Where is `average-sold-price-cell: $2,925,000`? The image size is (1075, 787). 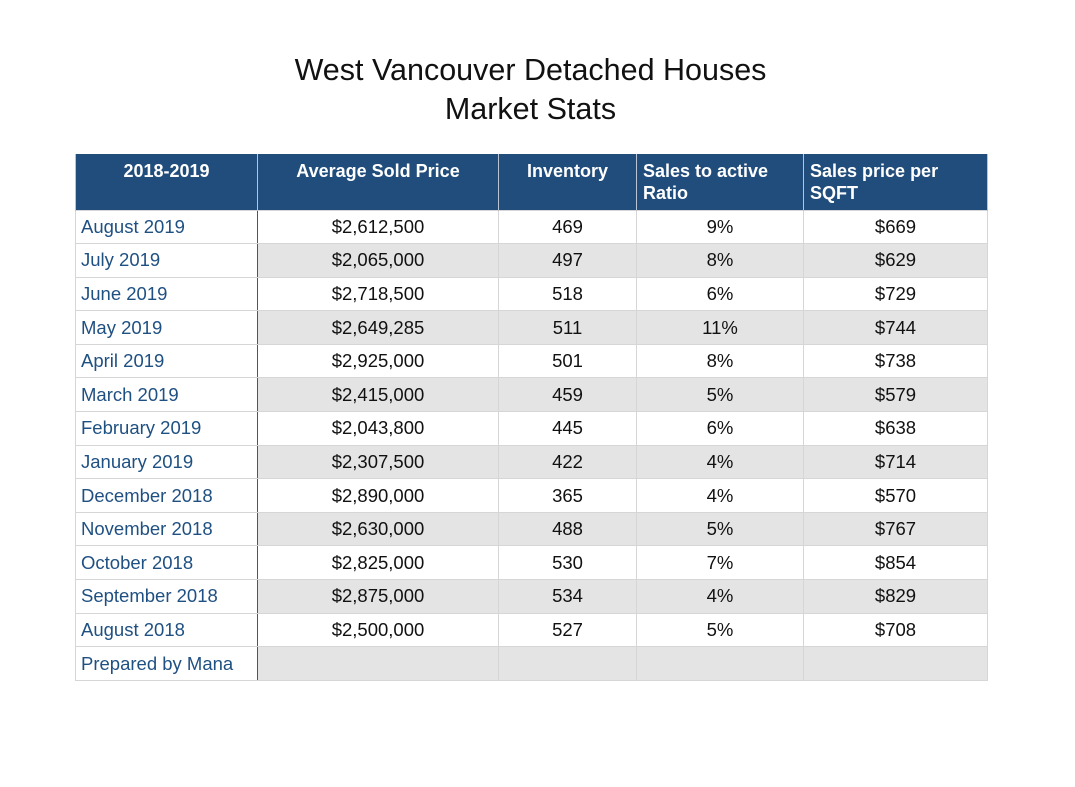 average-sold-price-cell: $2,925,000 is located at coordinates (378, 361).